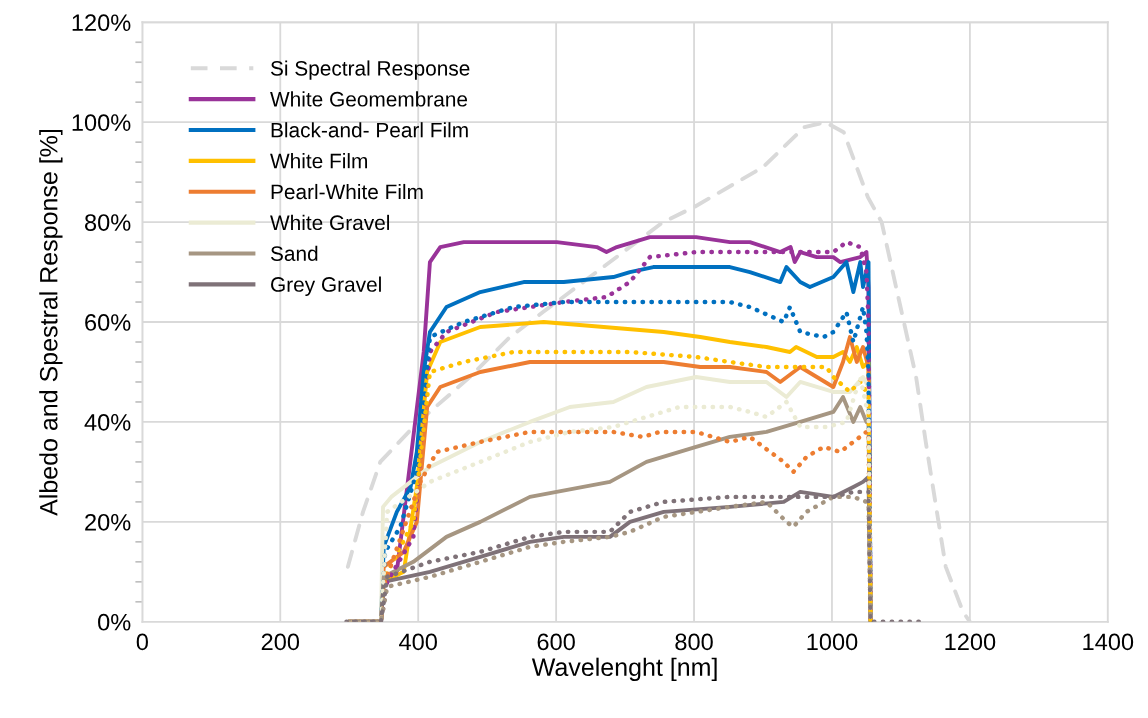 Image resolution: width=1148 pixels, height=718 pixels. Describe the element at coordinates (107, 422) in the screenshot. I see `y-tick-label: 40%` at that location.